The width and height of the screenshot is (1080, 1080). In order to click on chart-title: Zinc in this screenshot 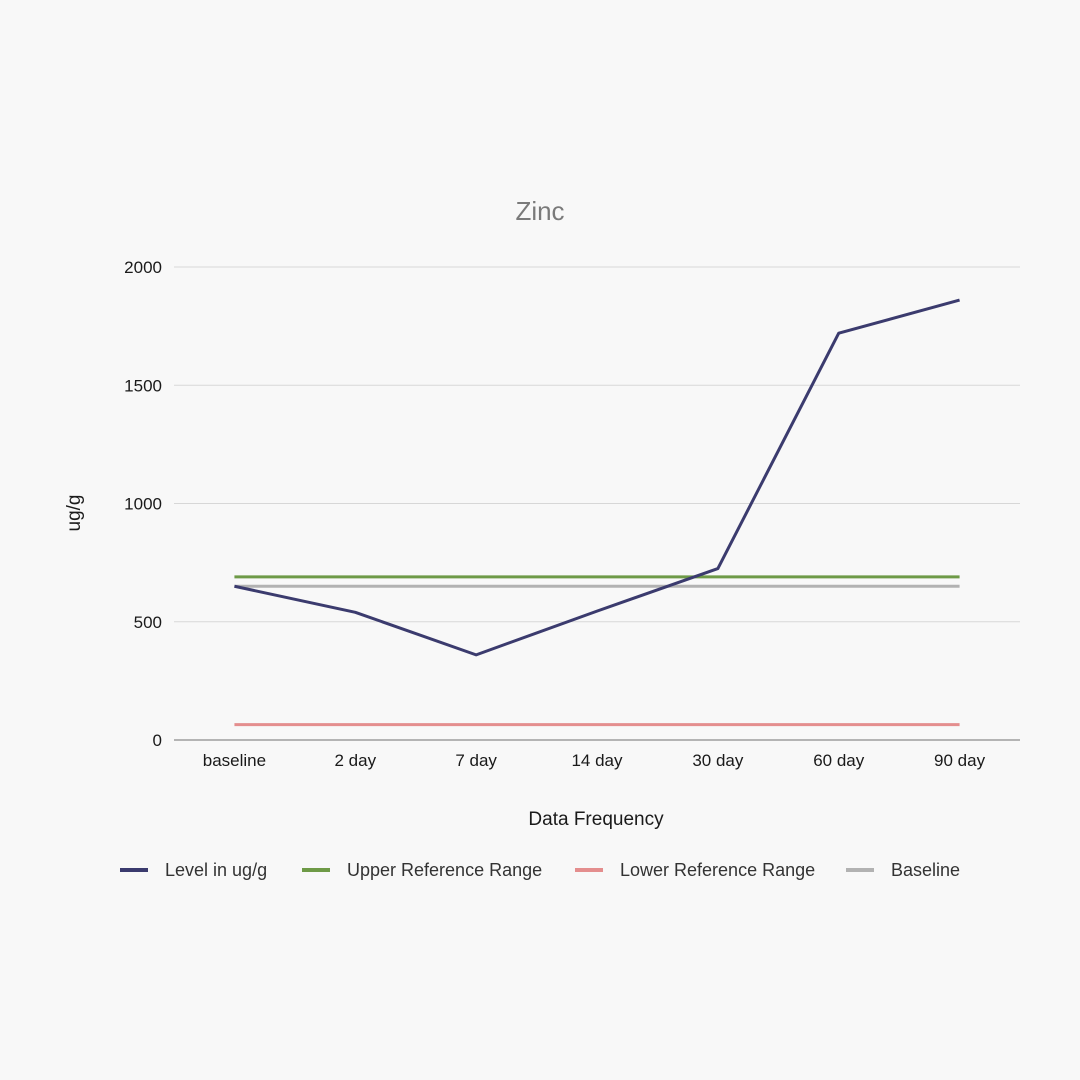, I will do `click(539, 211)`.